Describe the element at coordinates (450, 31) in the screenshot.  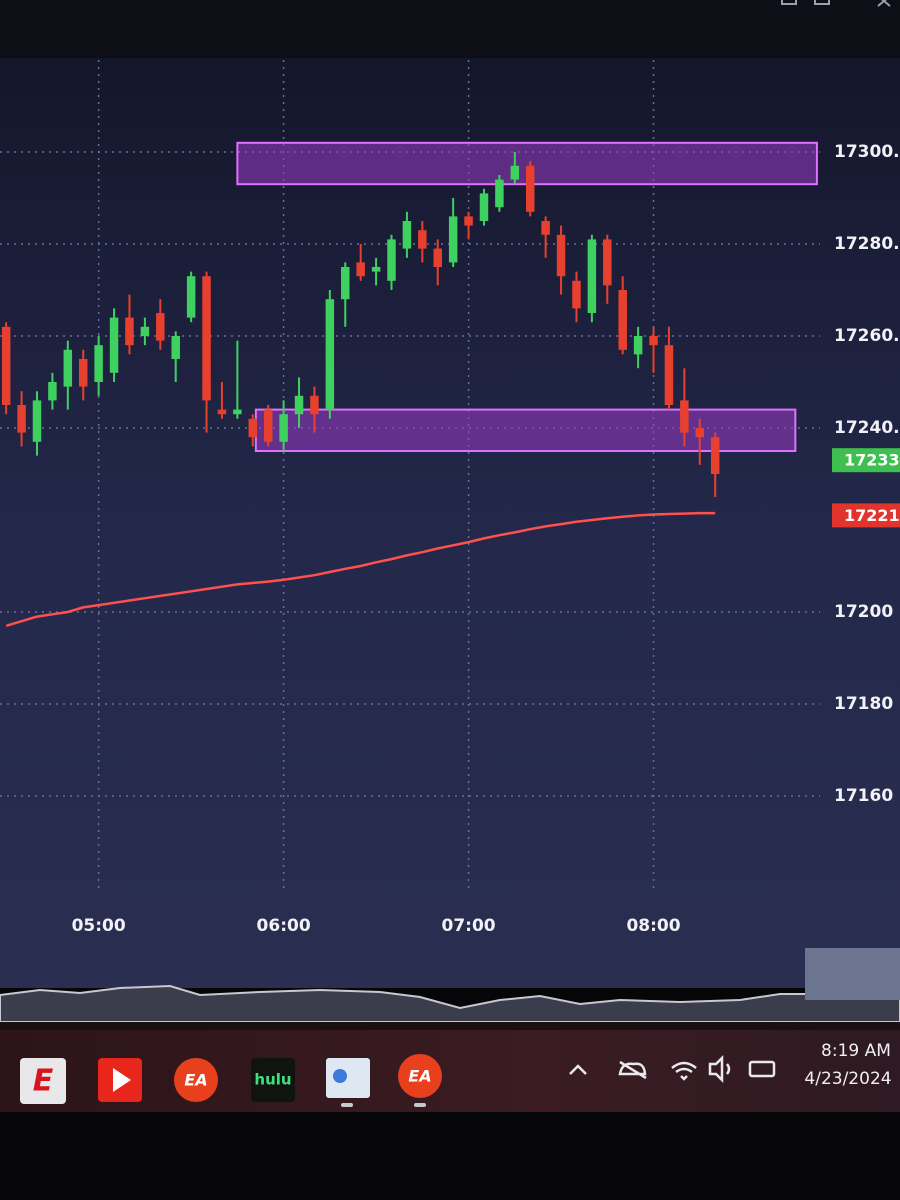
I see `window-top` at that location.